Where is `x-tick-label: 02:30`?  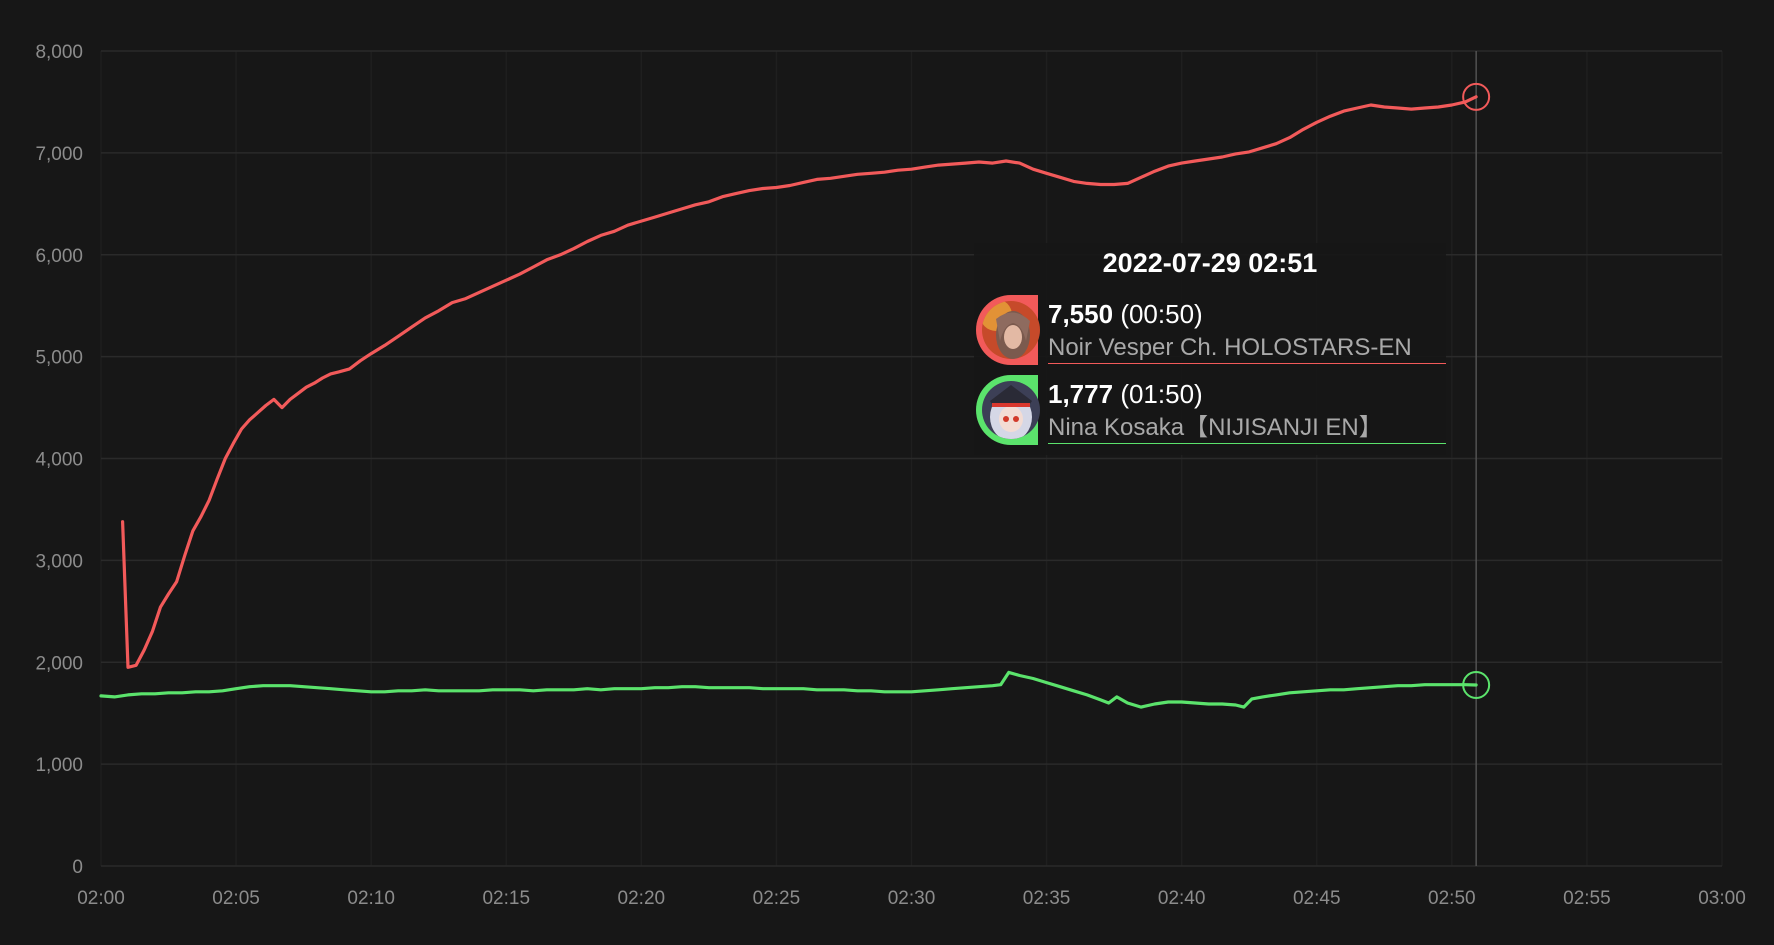 x-tick-label: 02:30 is located at coordinates (912, 898).